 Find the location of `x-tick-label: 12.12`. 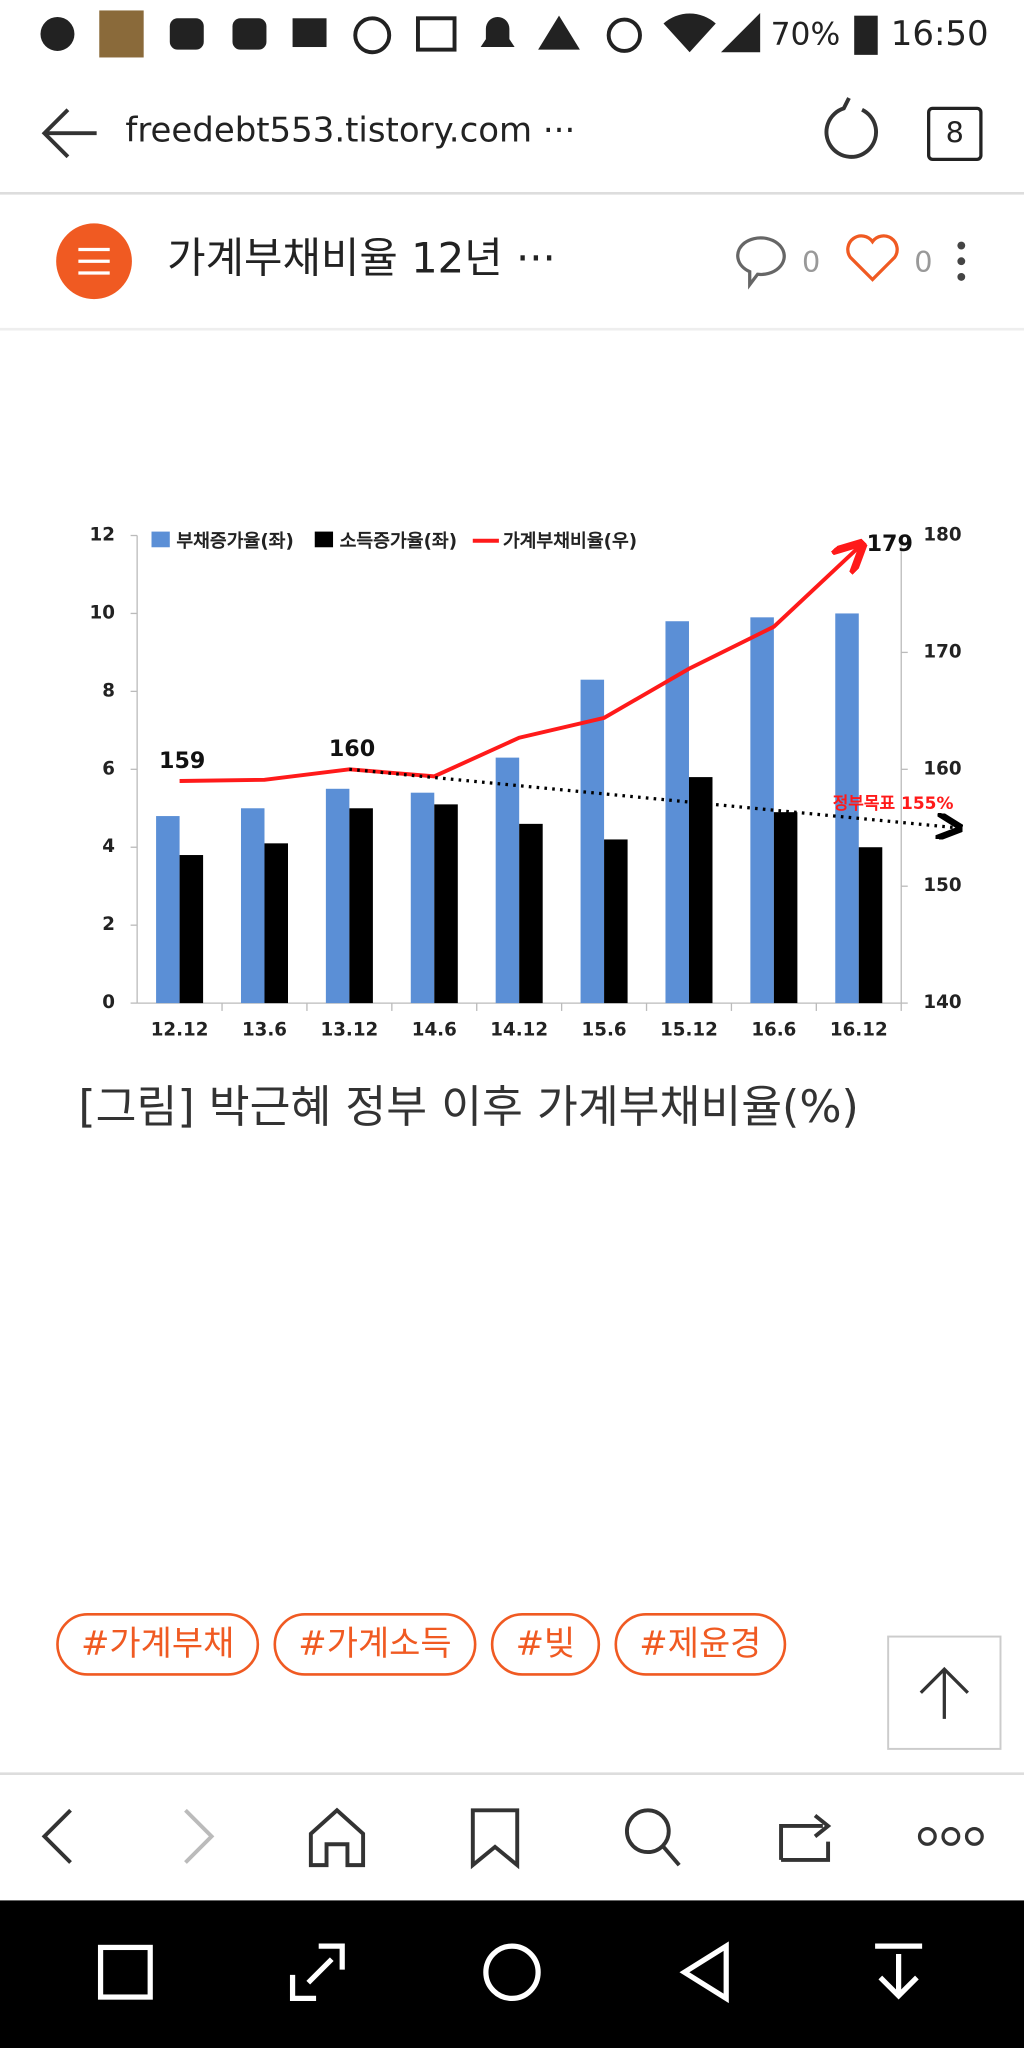

x-tick-label: 12.12 is located at coordinates (180, 1030).